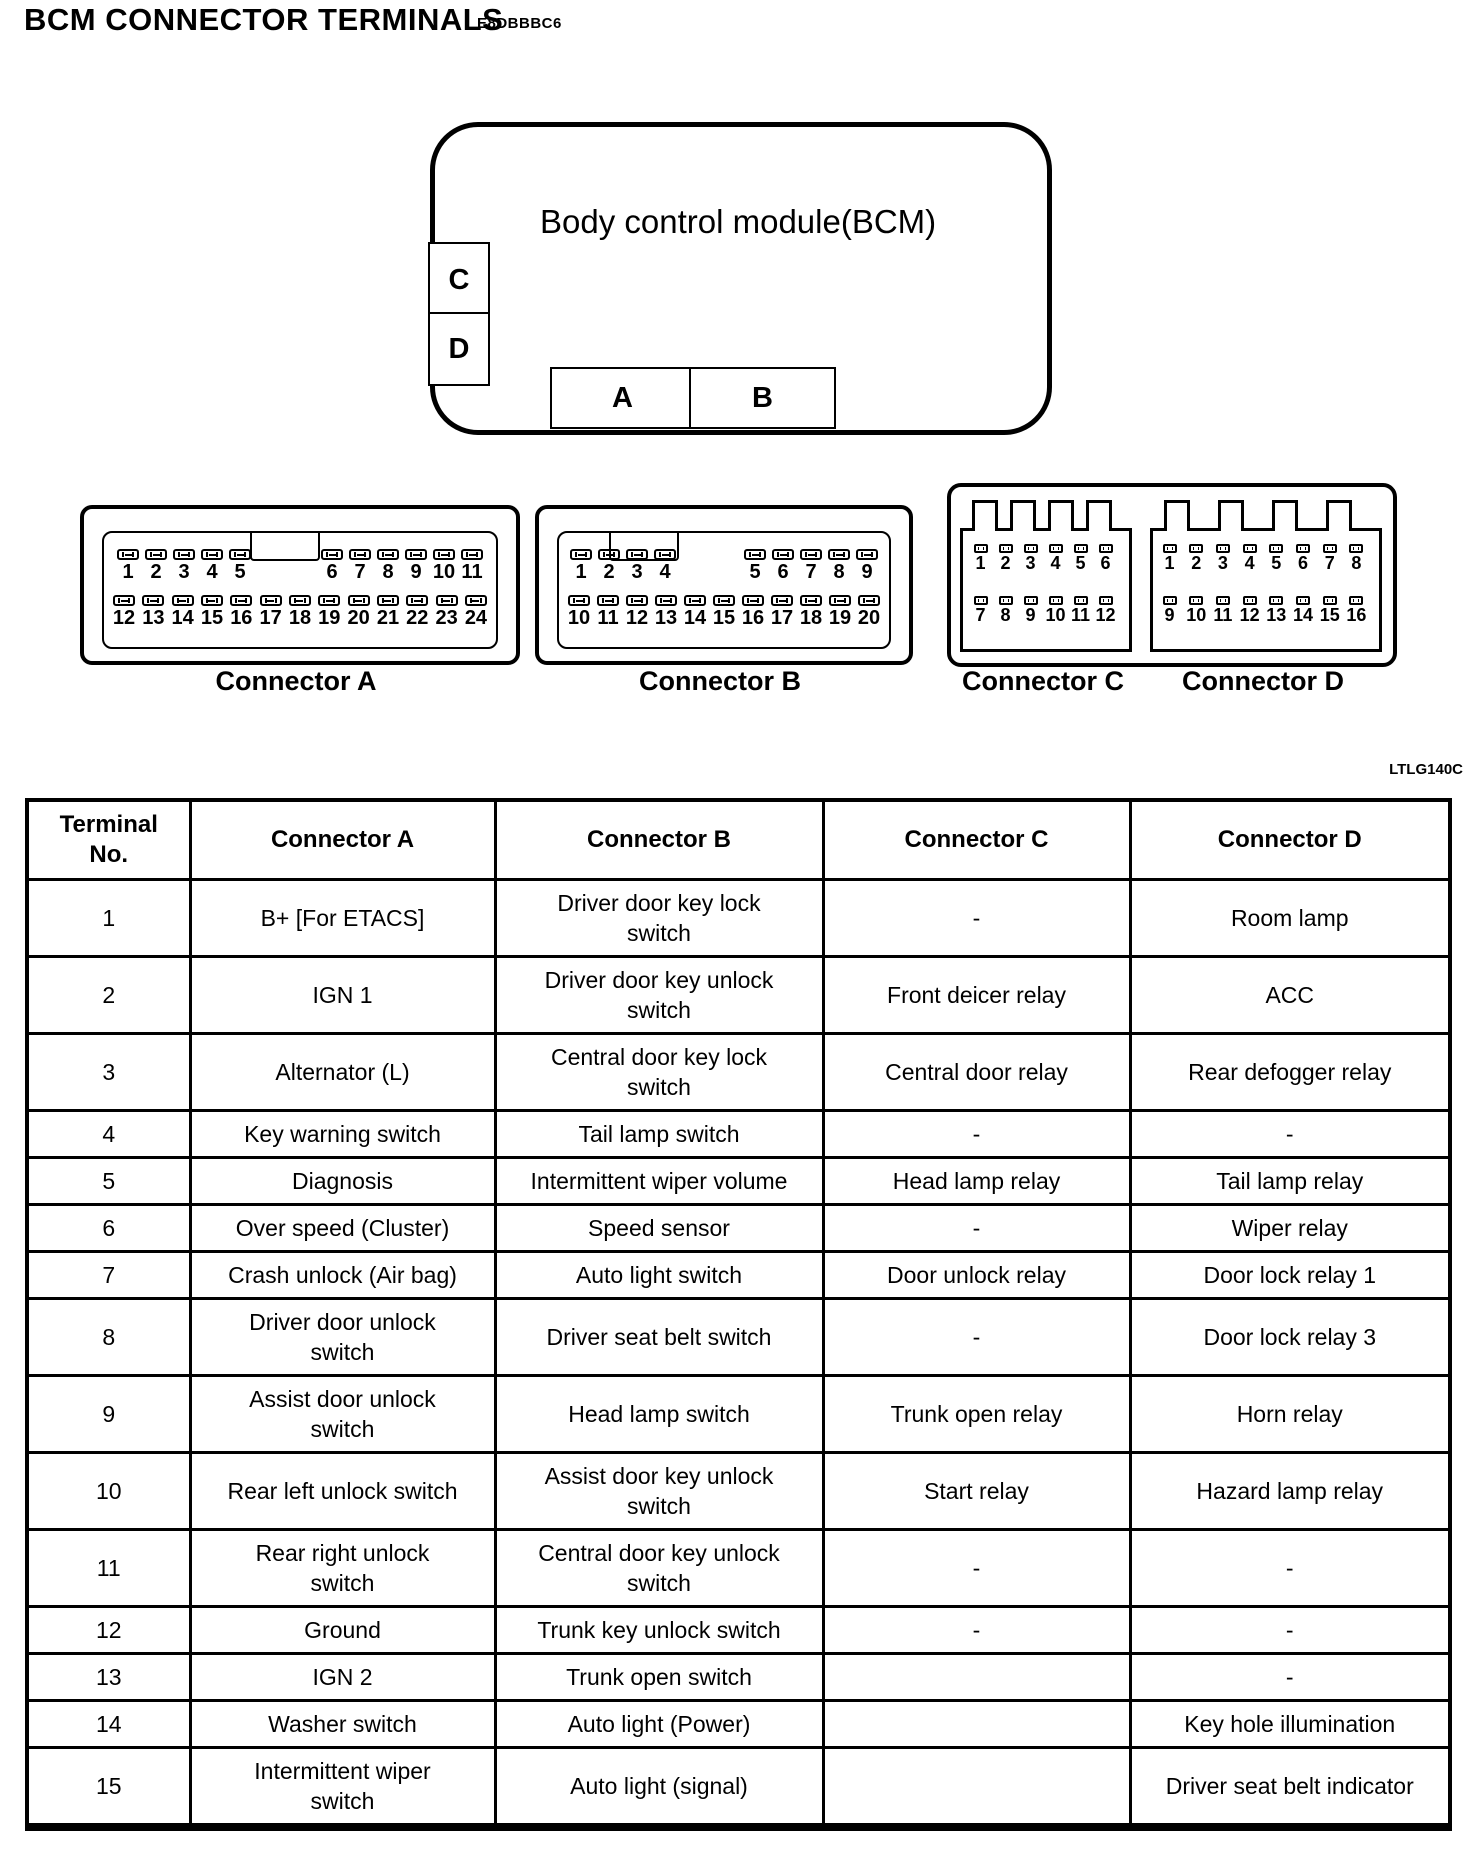 The image size is (1472, 1852). Describe the element at coordinates (1290, 1414) in the screenshot. I see `cell-connector-d: Horn relay` at that location.